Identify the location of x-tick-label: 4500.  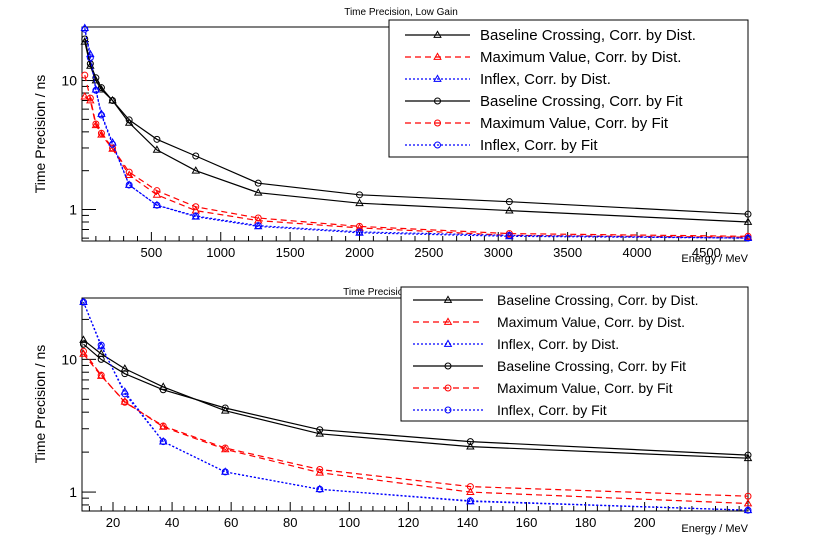
(706, 252).